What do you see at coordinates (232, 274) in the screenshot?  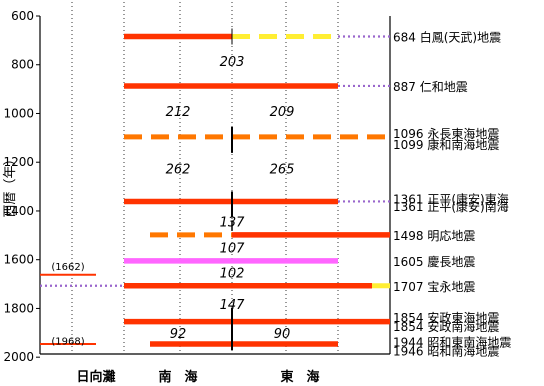 I see `interval-label-7: 102` at bounding box center [232, 274].